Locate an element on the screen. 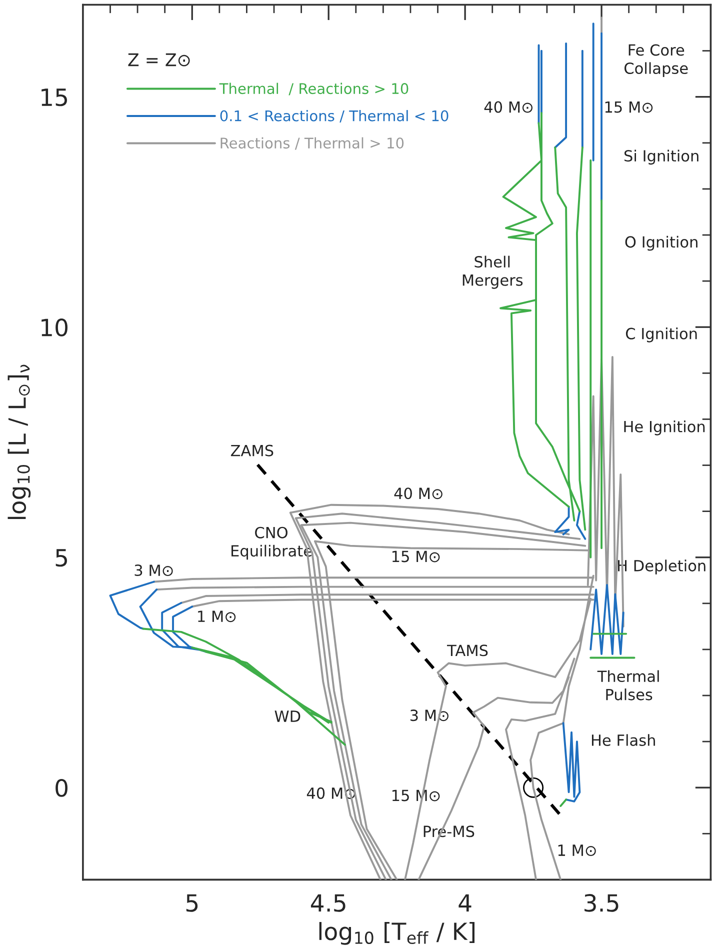  text: Thermal / Reactions > 10 is located at coordinates (313, 89).